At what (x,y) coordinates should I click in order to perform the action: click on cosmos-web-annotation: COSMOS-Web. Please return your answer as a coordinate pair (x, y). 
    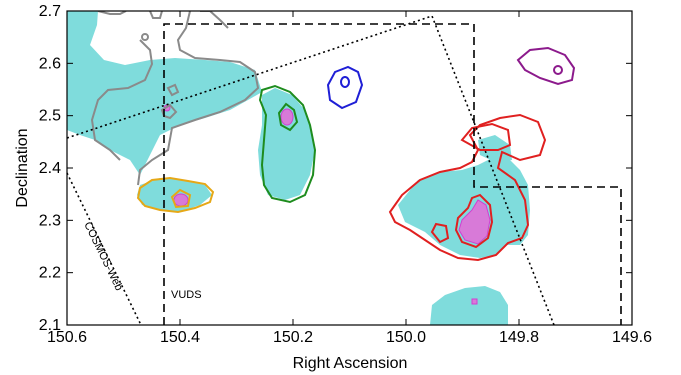
    Looking at the image, I should click on (103, 256).